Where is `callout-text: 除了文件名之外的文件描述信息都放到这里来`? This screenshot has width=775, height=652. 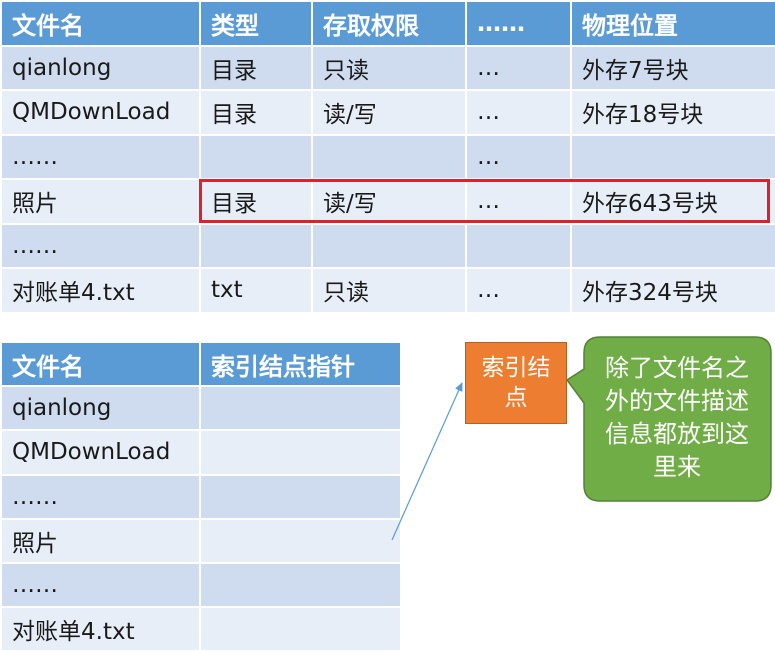 callout-text: 除了文件名之外的文件描述信息都放到这里来 is located at coordinates (677, 417).